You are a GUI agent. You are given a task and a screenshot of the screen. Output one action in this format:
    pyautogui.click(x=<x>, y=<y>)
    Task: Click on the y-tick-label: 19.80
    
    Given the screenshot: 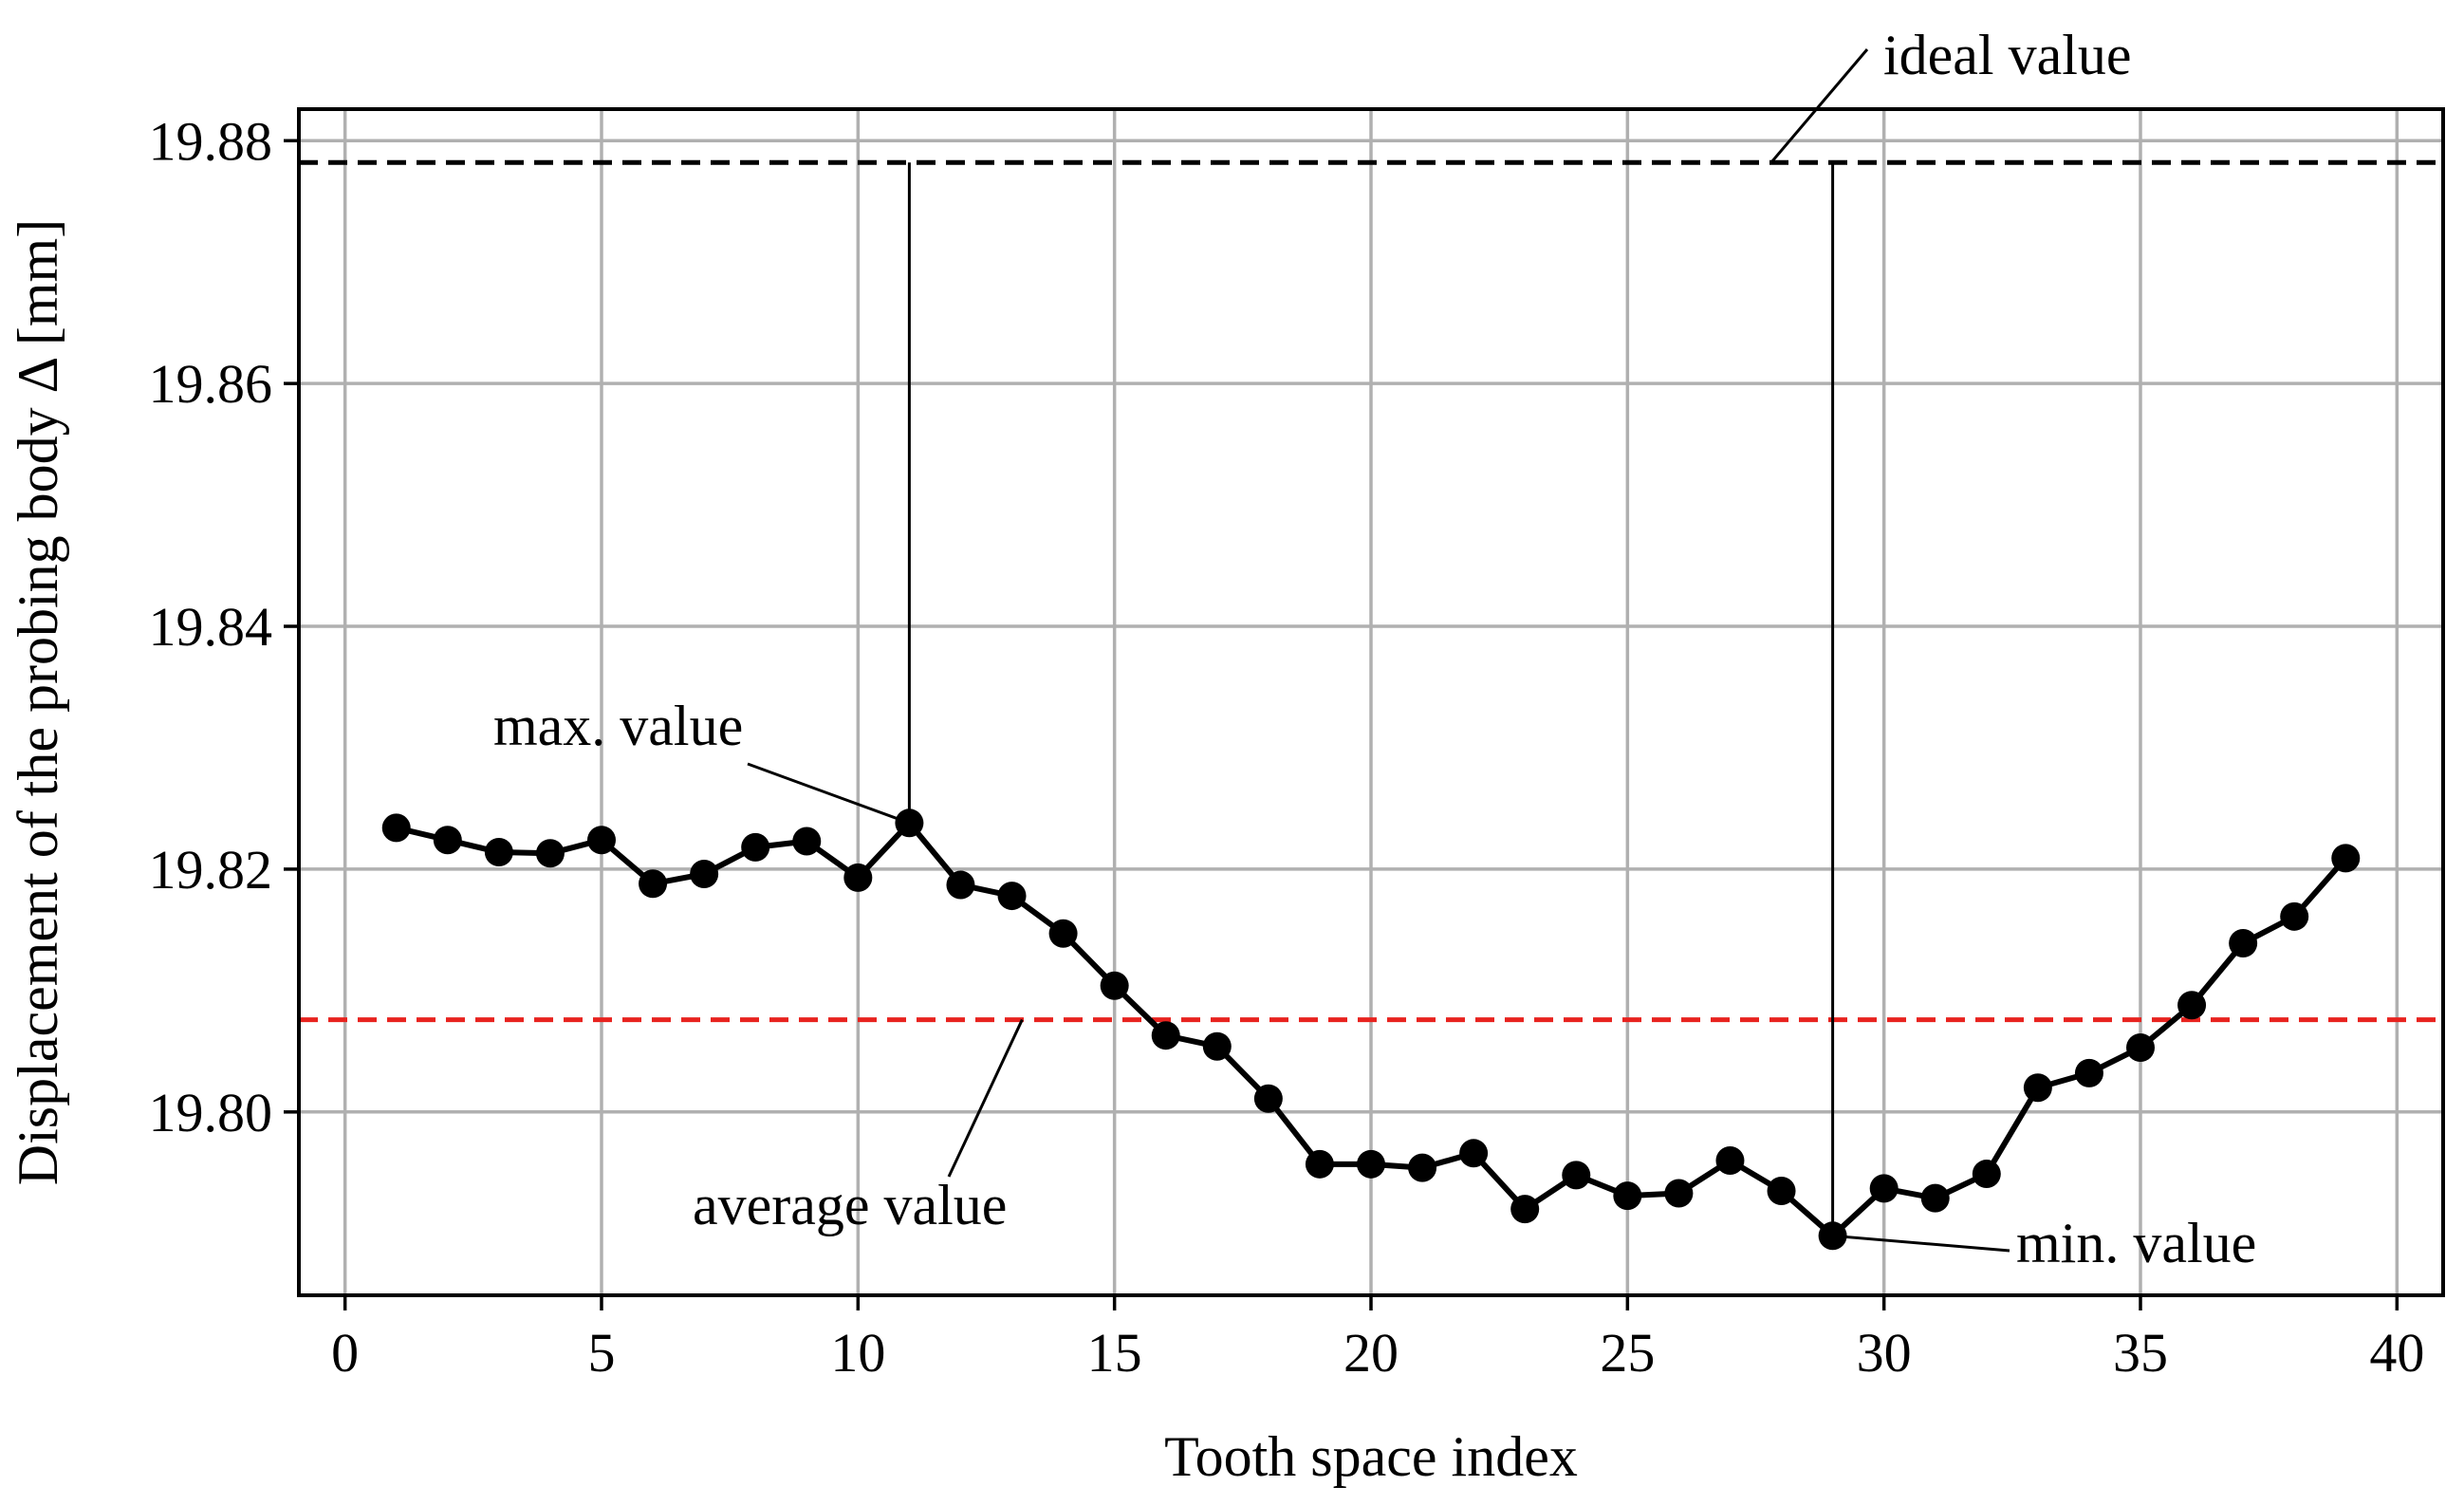 What is the action you would take?
    pyautogui.click(x=211, y=1113)
    